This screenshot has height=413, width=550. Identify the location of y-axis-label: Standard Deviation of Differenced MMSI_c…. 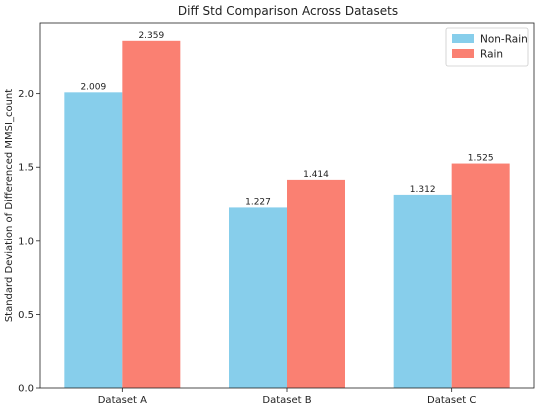
(9, 205).